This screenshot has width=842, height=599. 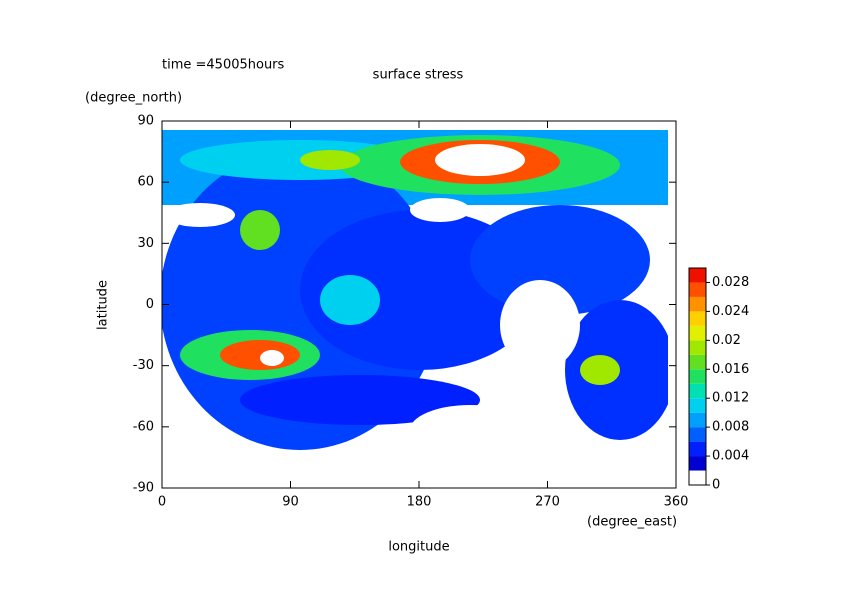 What do you see at coordinates (730, 282) in the screenshot?
I see `colorbar-tick-label: 0.028` at bounding box center [730, 282].